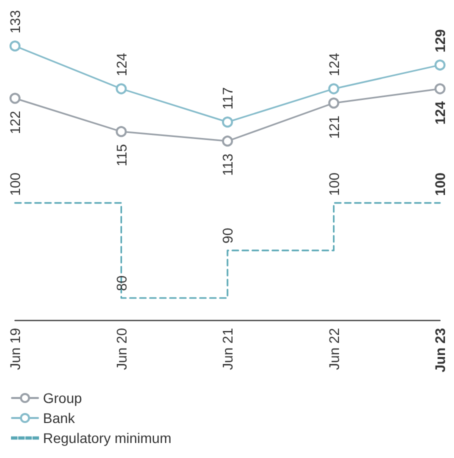 Image resolution: width=454 pixels, height=458 pixels. I want to click on x-tick-label: Jun 22, so click(334, 349).